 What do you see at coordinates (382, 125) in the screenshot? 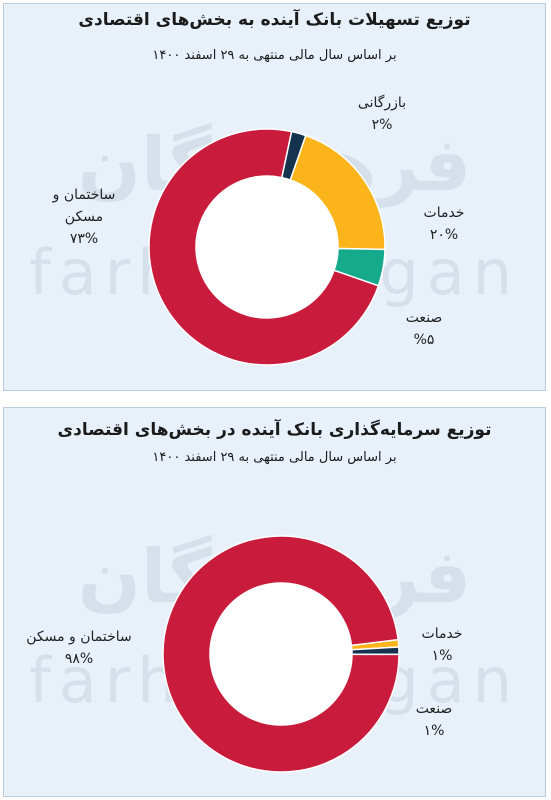
I see `slice-value: ۲%` at bounding box center [382, 125].